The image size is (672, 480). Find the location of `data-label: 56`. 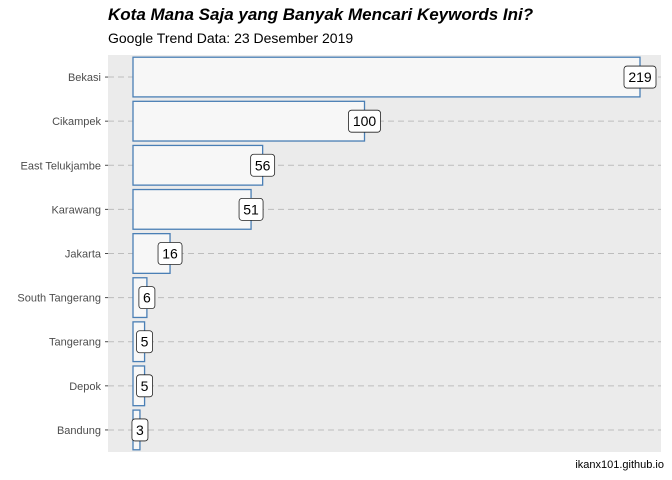

data-label: 56 is located at coordinates (263, 165).